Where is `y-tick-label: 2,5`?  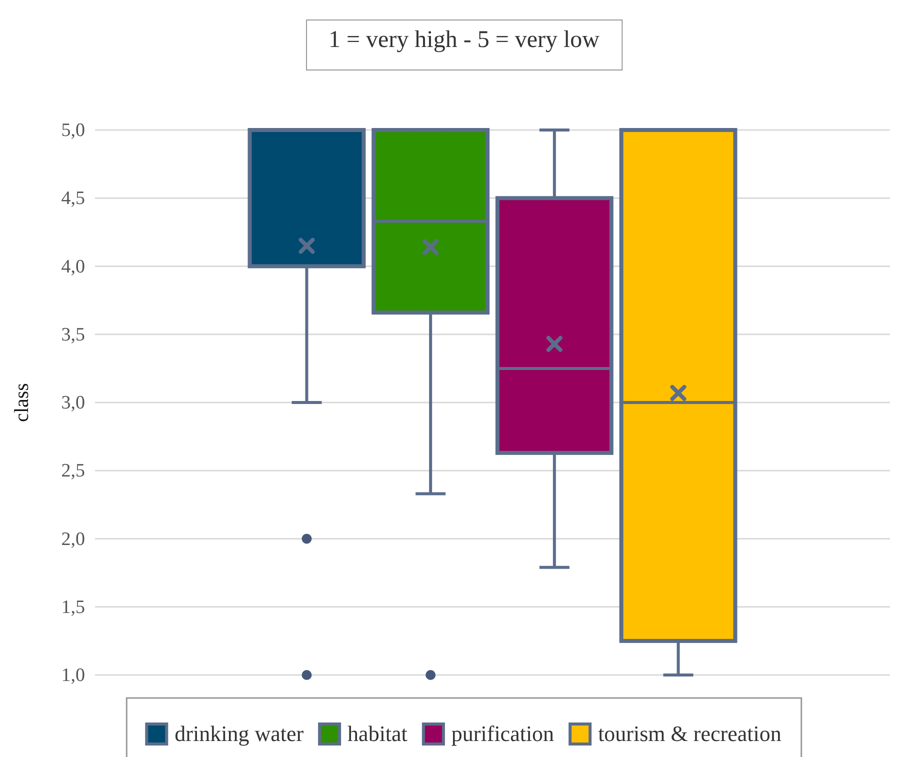 y-tick-label: 2,5 is located at coordinates (73, 471).